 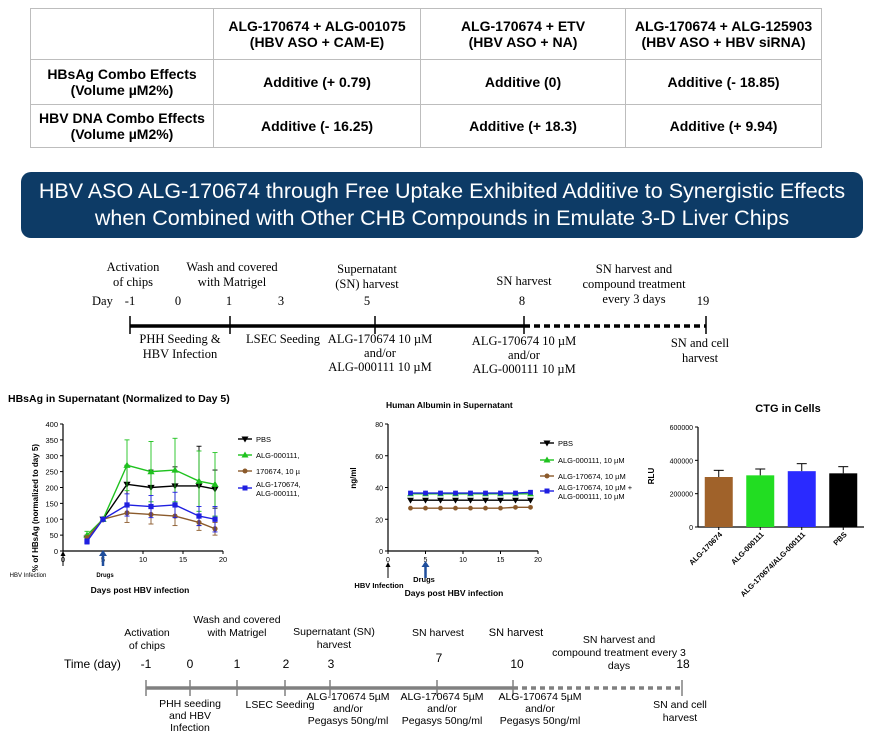 I want to click on timeline-1-tick: 1, so click(x=229, y=301).